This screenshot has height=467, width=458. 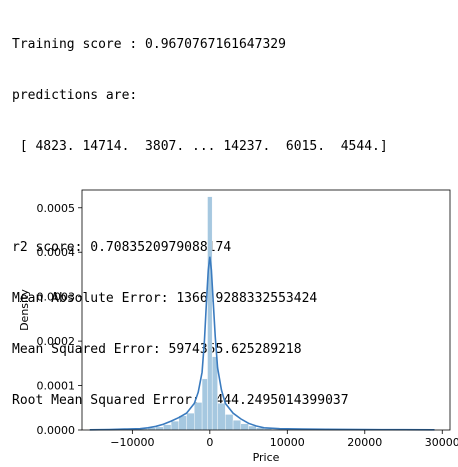 I want to click on x-tick-label-1: 0, so click(x=209, y=442).